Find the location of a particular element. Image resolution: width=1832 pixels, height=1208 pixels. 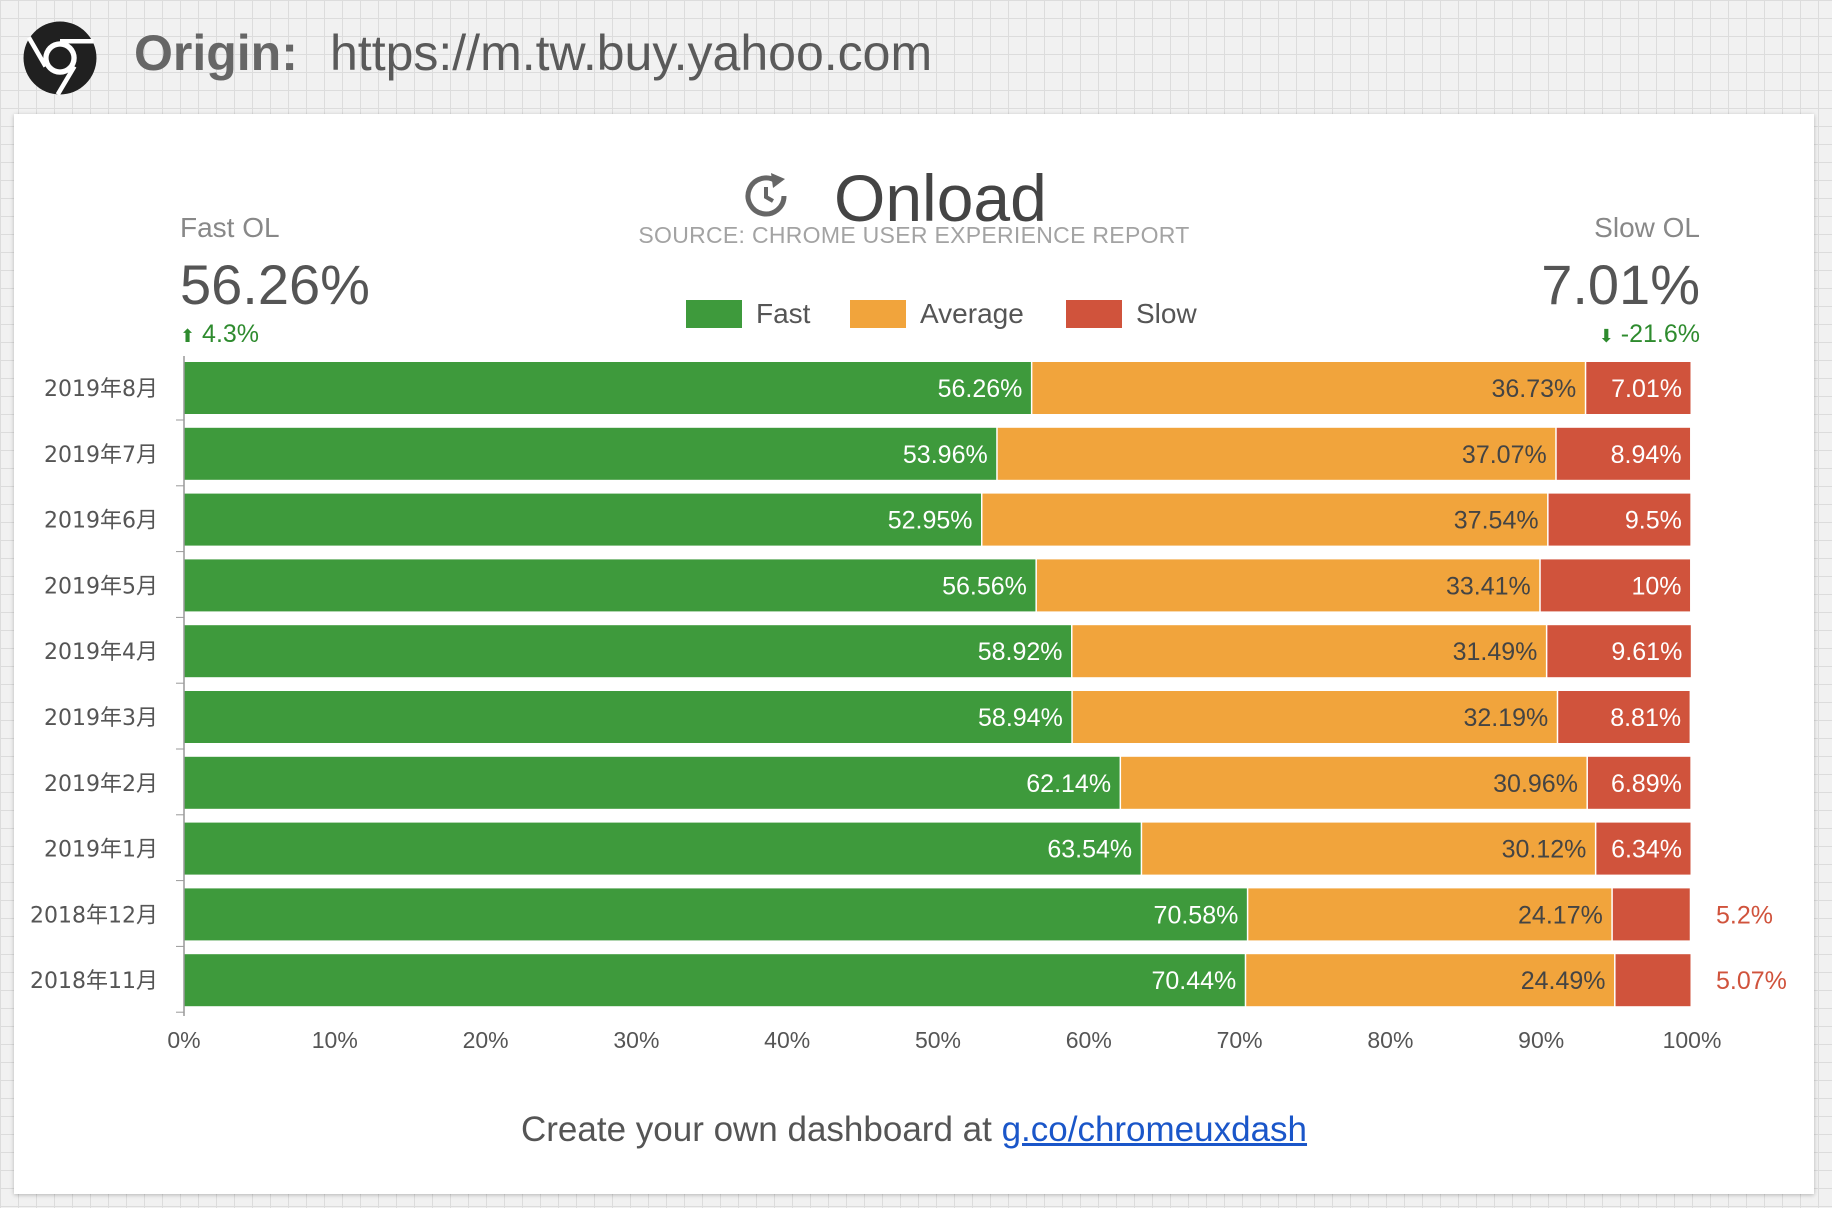

fast-kpi-label: Fast OL is located at coordinates (230, 227).